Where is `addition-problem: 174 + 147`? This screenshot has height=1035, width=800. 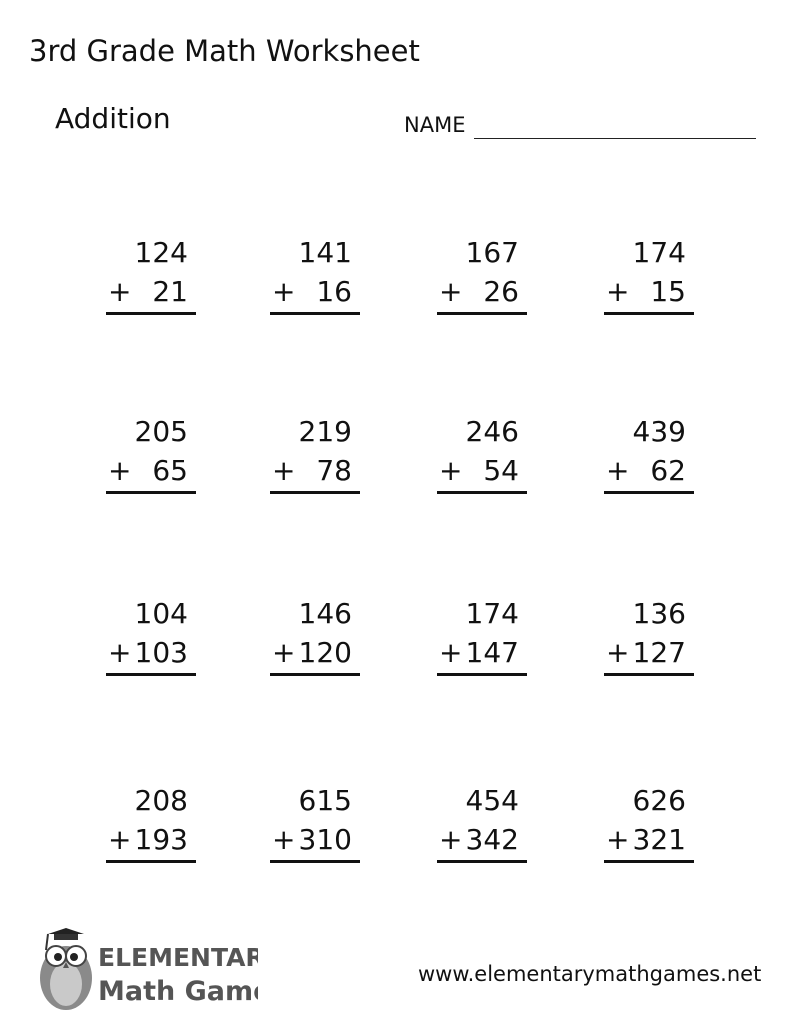
addition-problem: 174 + 147 is located at coordinates (482, 637).